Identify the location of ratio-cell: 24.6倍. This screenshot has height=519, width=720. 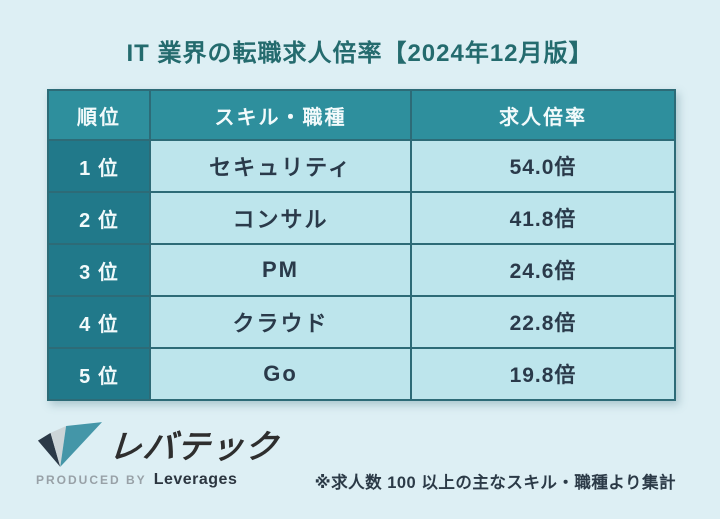
(543, 270).